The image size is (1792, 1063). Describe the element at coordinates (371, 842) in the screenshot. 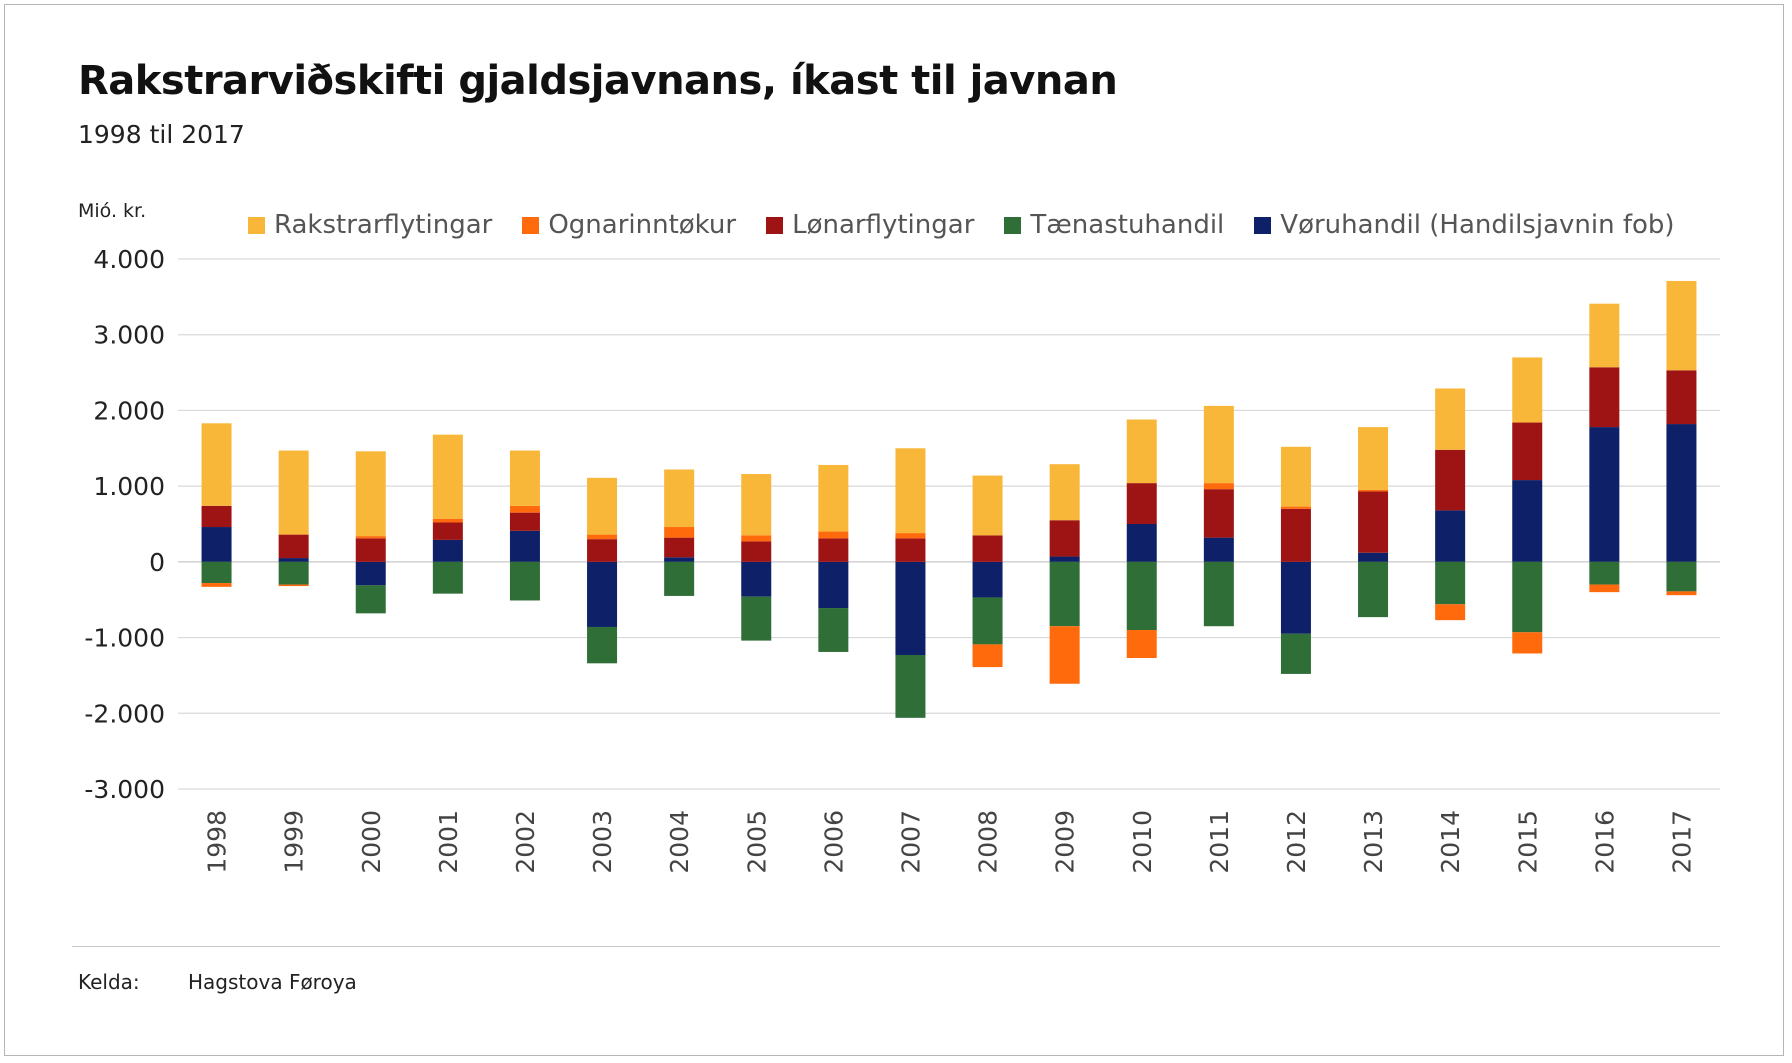

I see `x-tick-label: 2000` at that location.